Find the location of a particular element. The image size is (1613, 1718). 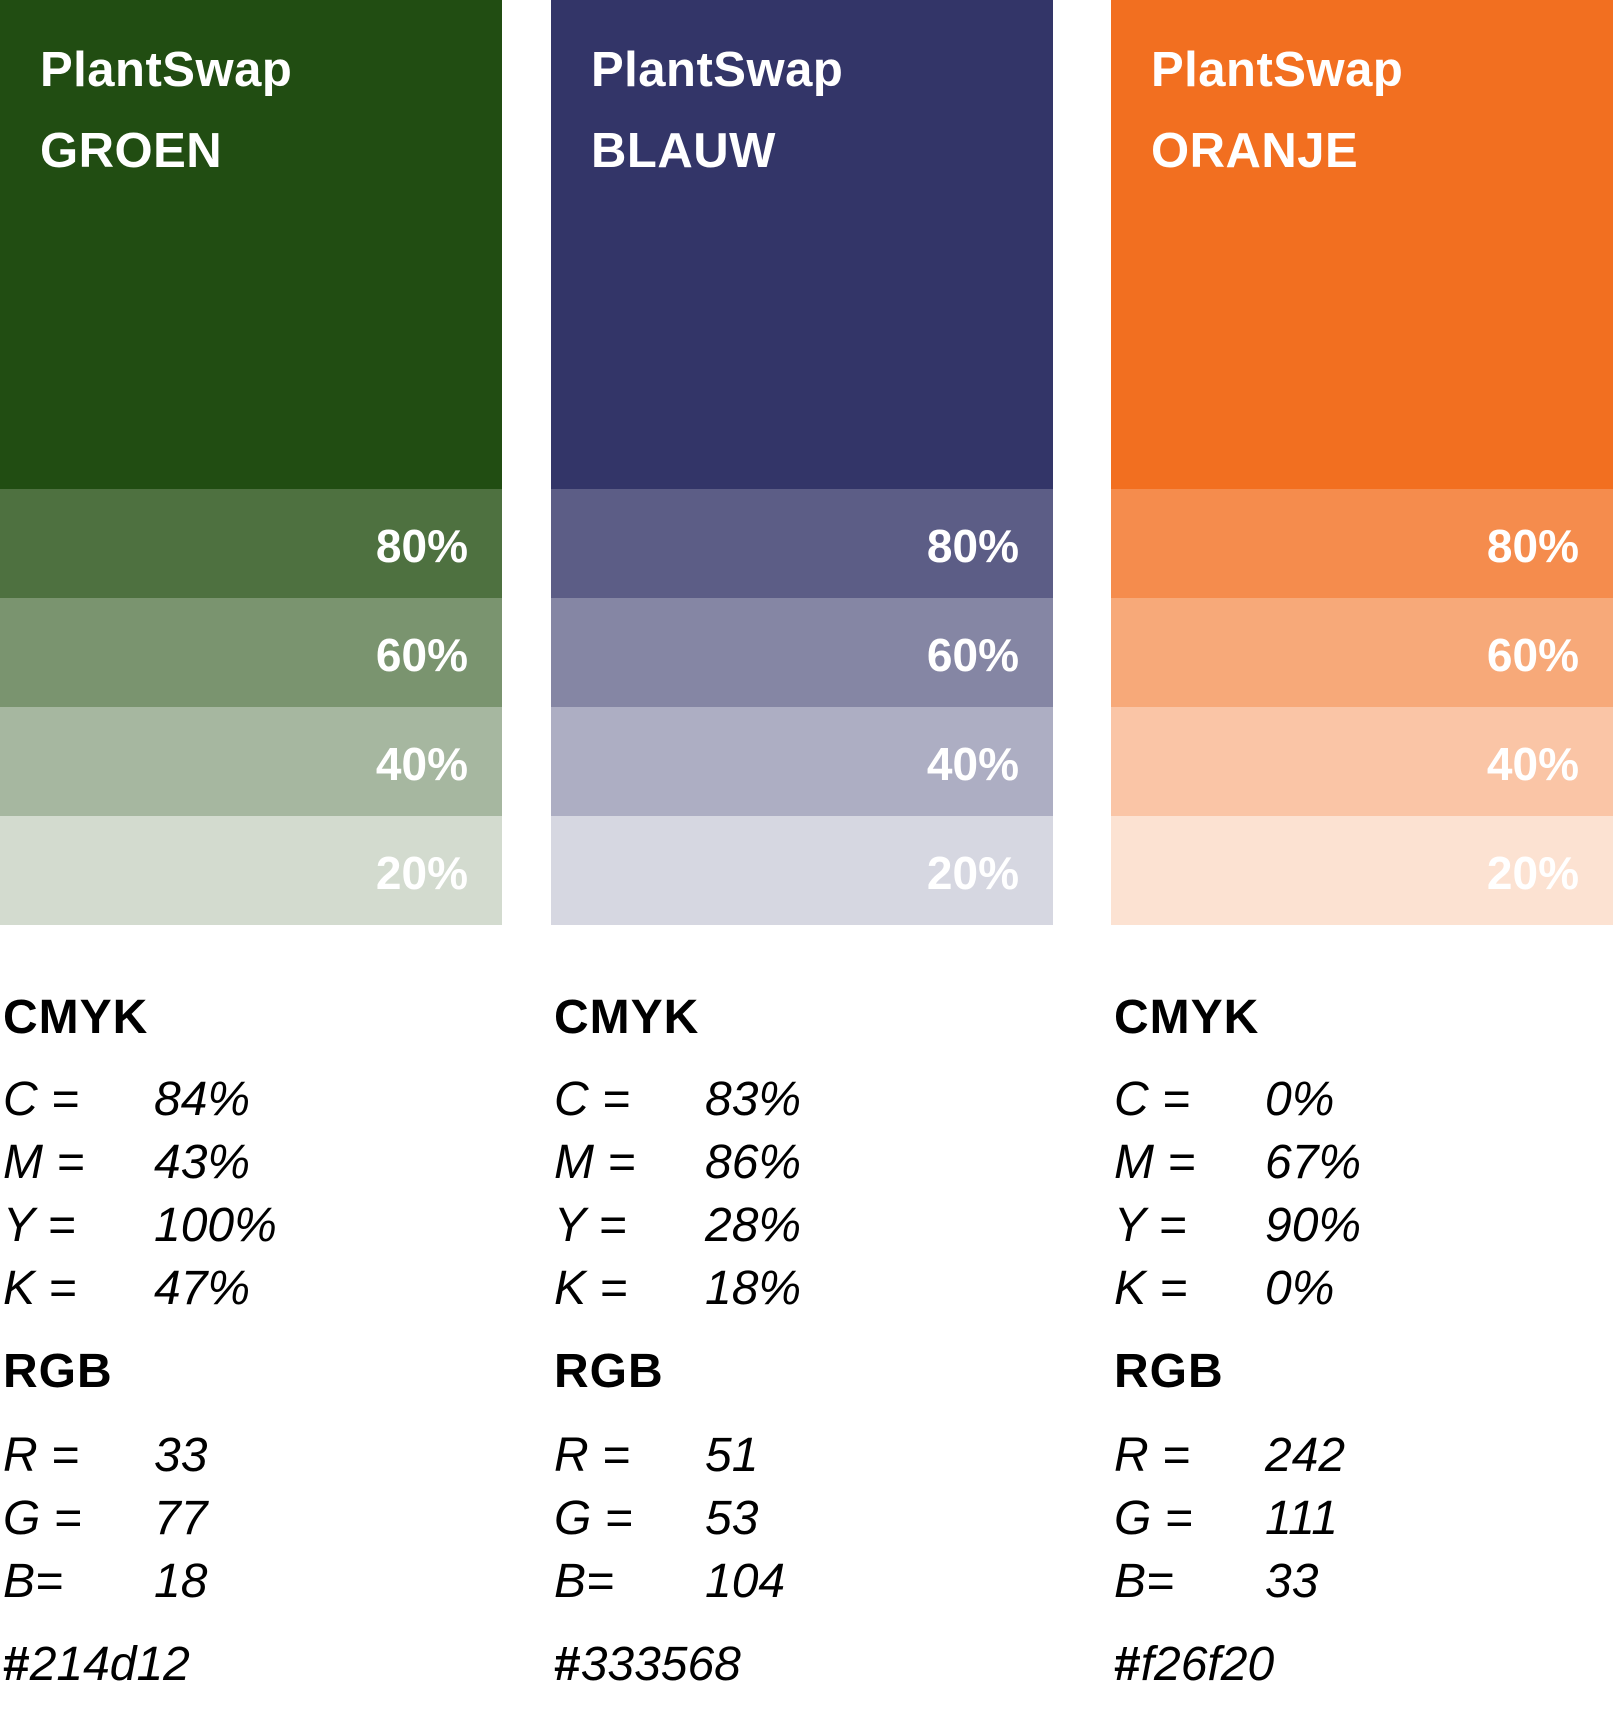

cmyk-row-y: Y = 90% is located at coordinates (1359, 1229).